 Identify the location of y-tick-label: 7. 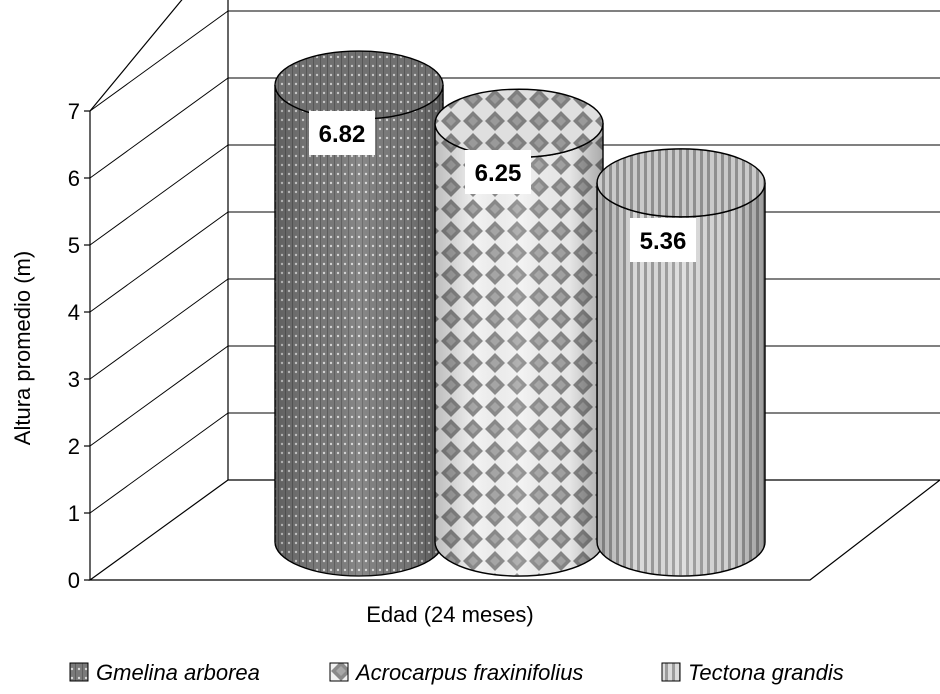
(74, 111).